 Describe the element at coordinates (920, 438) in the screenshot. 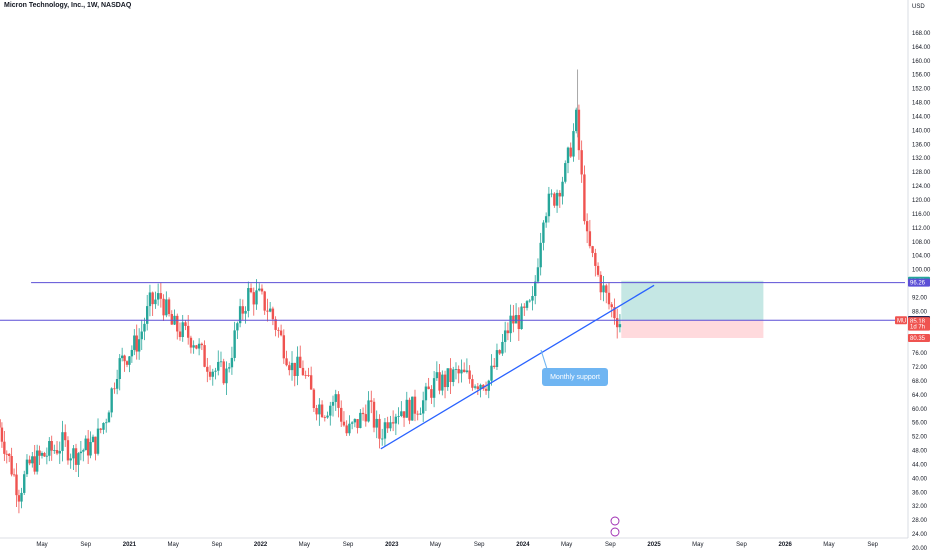

I see `price-tick-label: 52.00` at that location.